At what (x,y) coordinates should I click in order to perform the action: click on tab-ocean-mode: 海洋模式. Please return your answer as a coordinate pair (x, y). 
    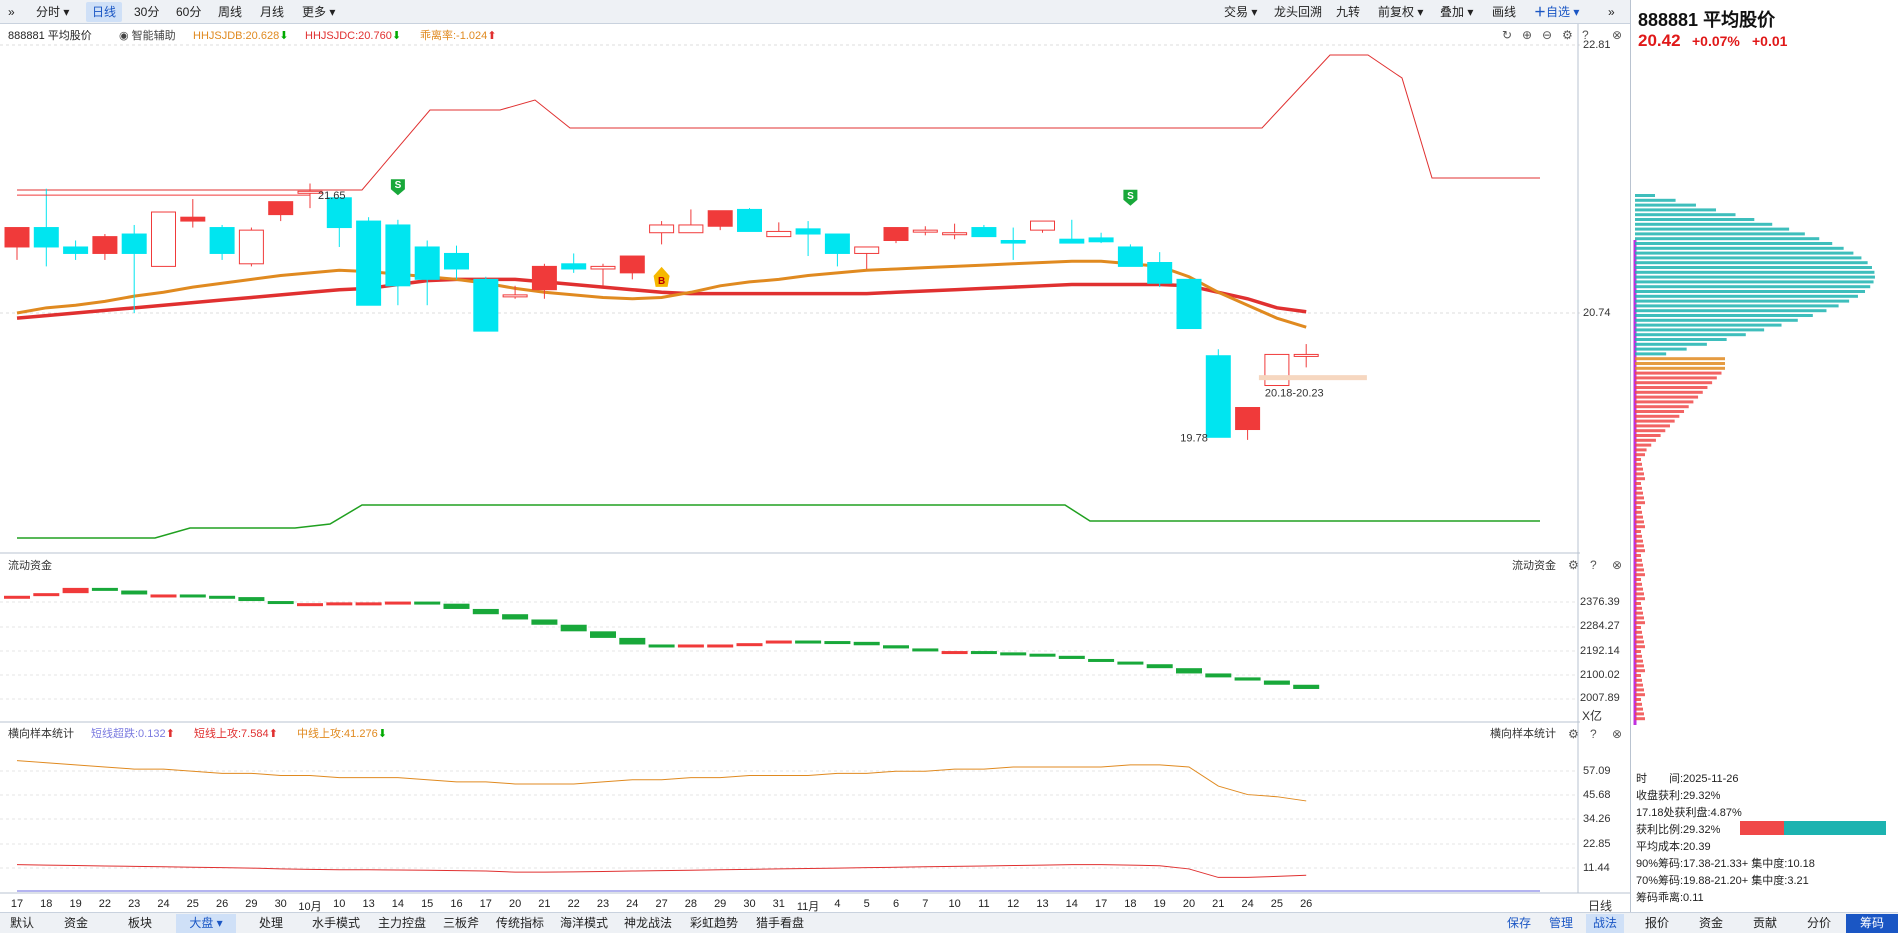
    Looking at the image, I should click on (583, 923).